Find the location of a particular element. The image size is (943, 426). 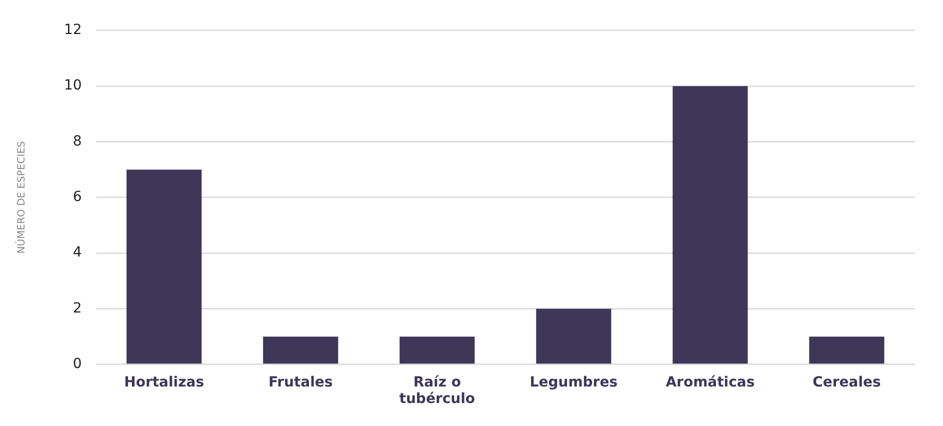

x-tick-label: Raíz o tubérculo is located at coordinates (437, 391).